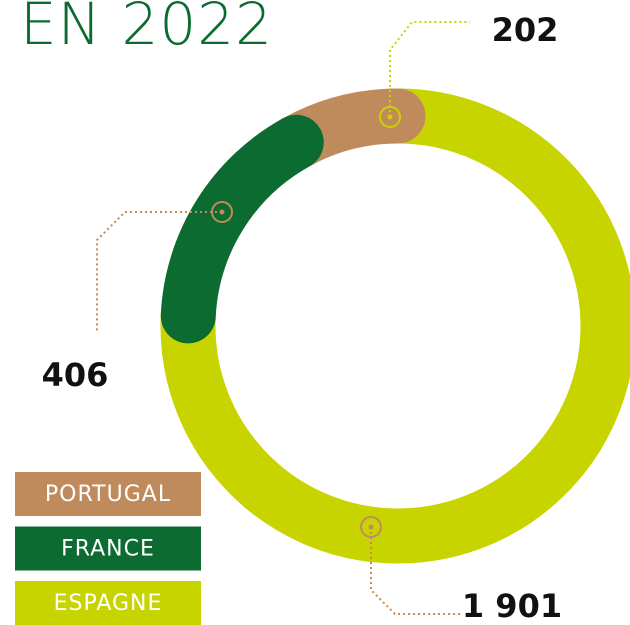 The height and width of the screenshot is (625, 630). I want to click on value-label: 406, so click(75, 375).